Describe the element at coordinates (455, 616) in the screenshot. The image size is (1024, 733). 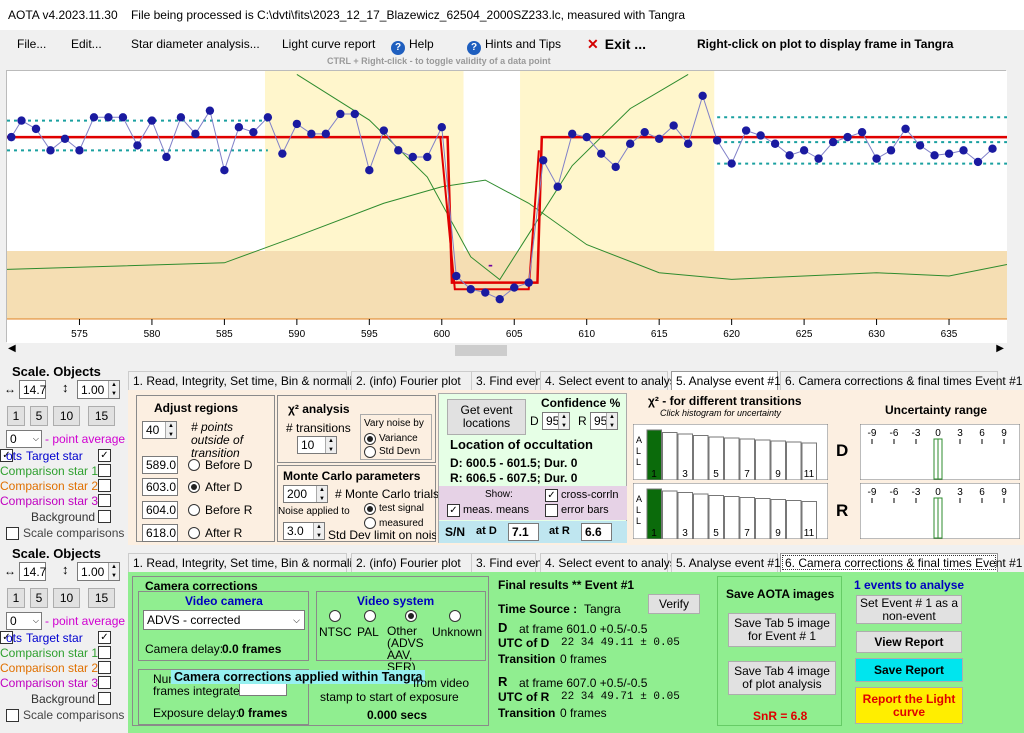
I see `radio-unknown` at that location.